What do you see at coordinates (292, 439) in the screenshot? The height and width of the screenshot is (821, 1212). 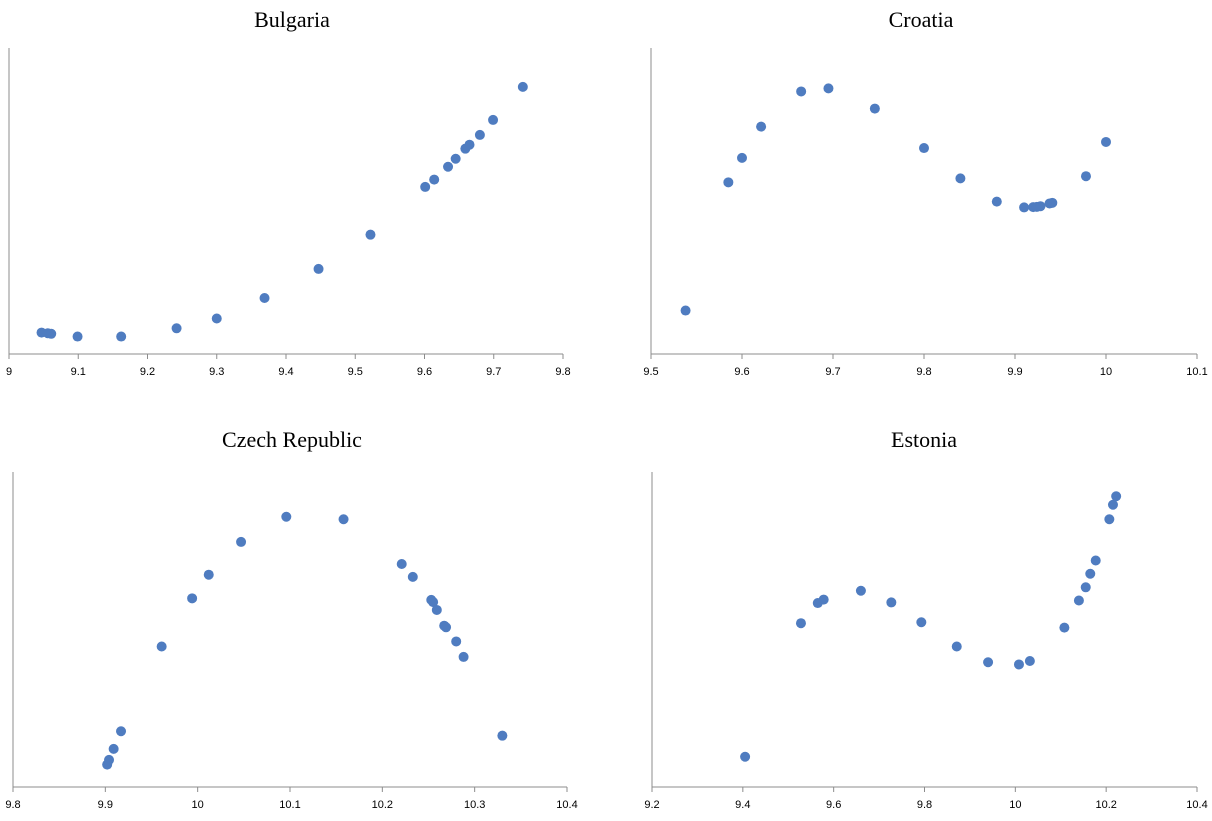 I see `chart-title: Czech Republic` at bounding box center [292, 439].